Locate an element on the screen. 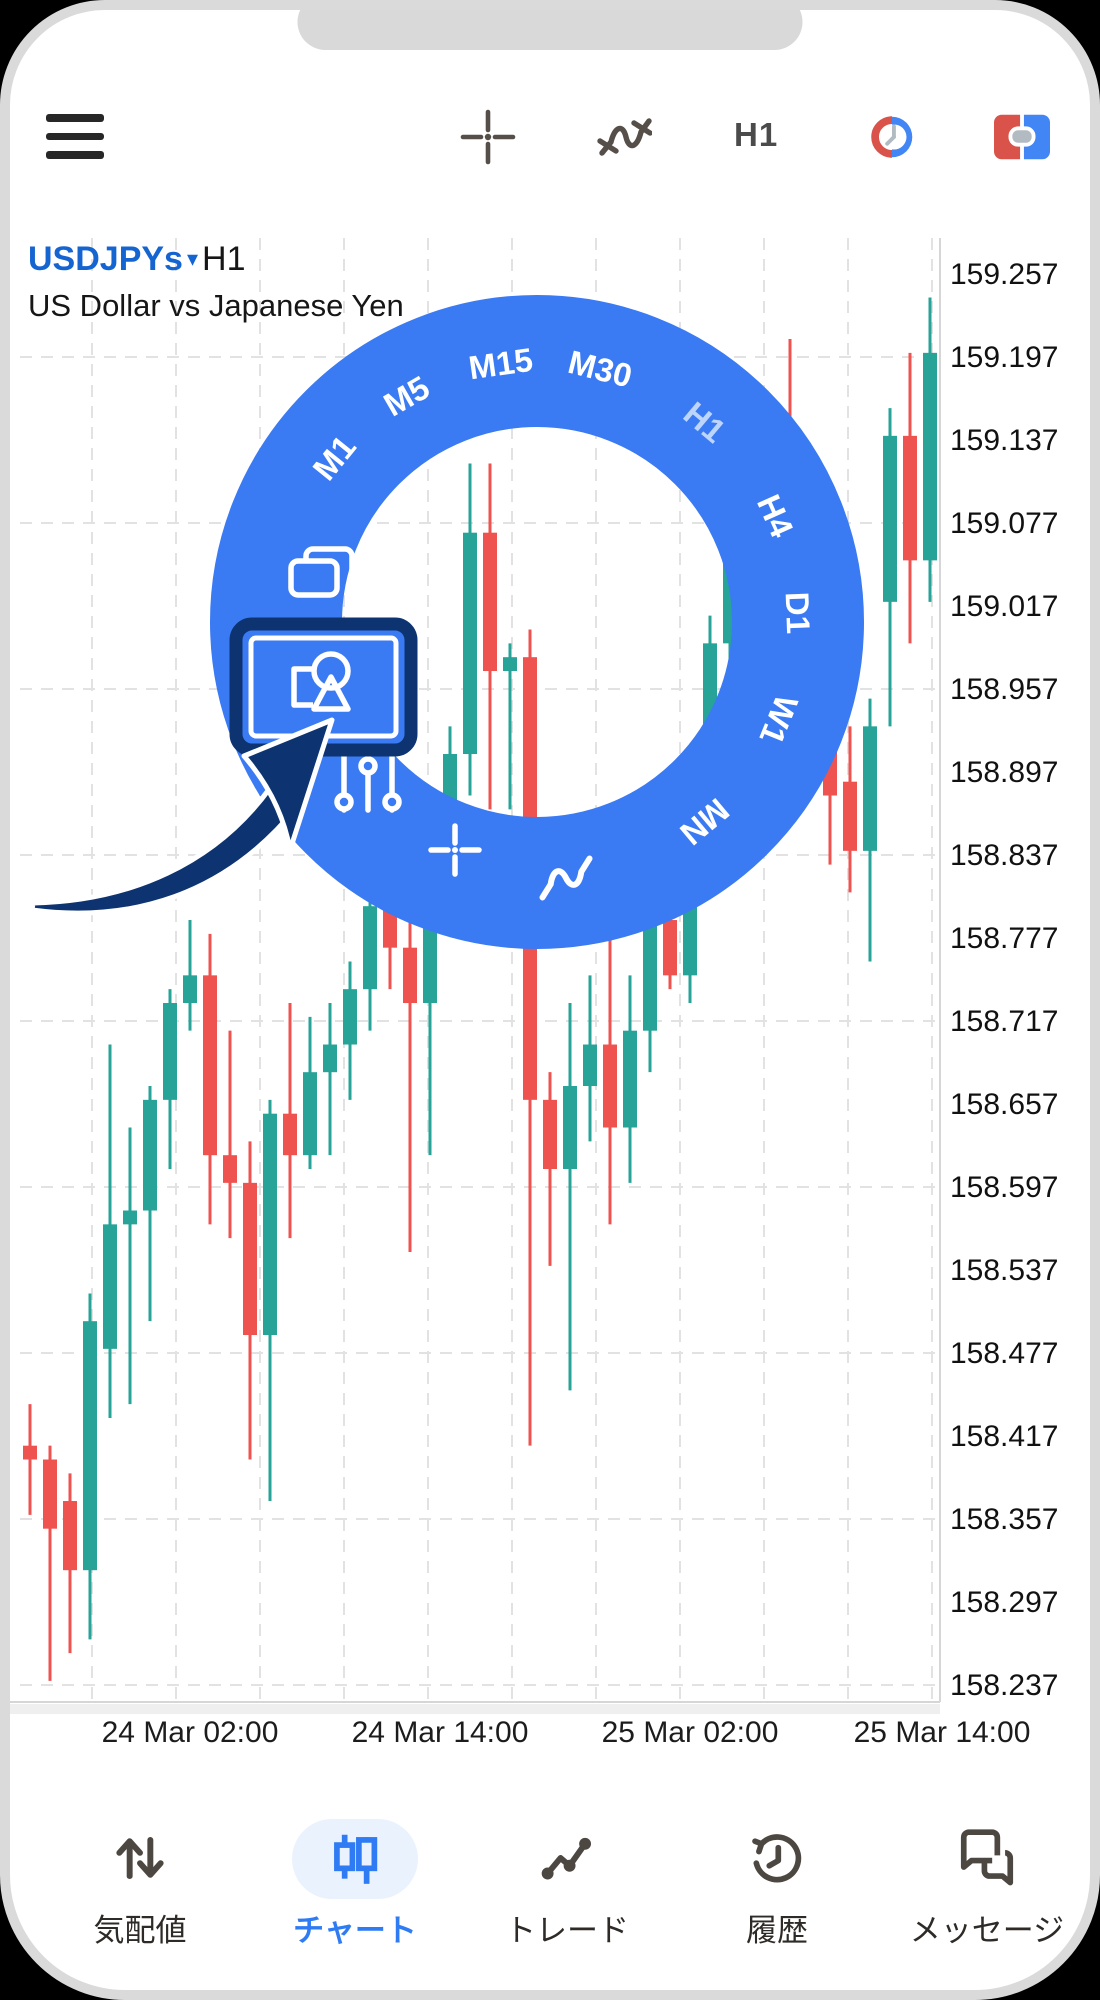 This screenshot has height=2000, width=1100. price-axis-label: 158.897 is located at coordinates (1004, 772).